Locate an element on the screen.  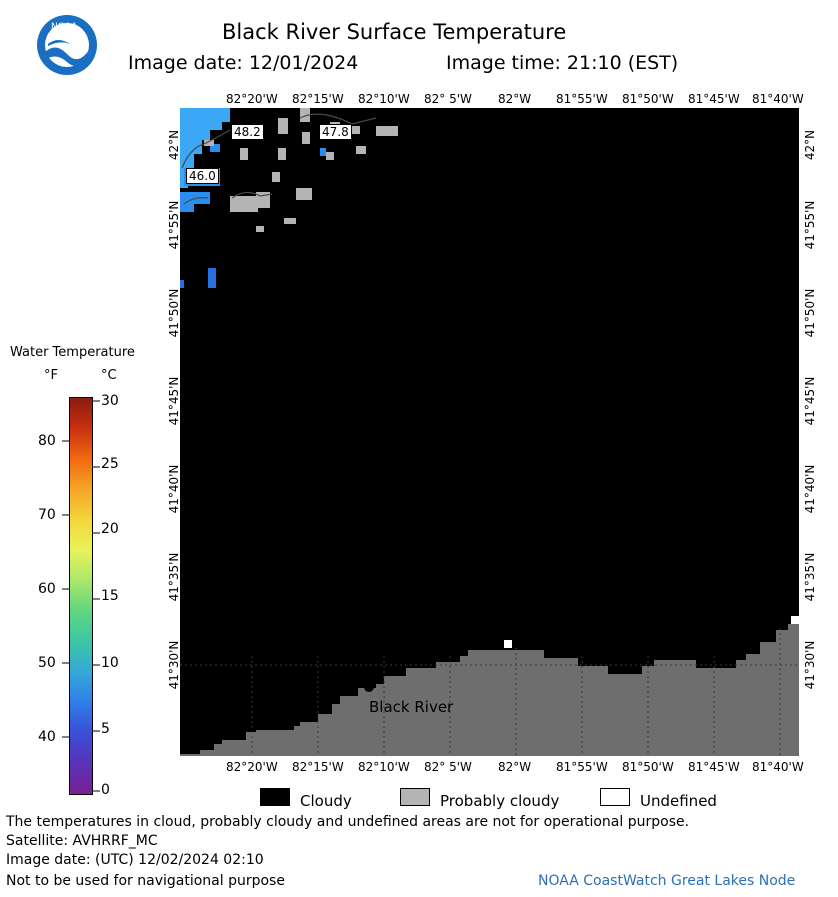
contour-label: 46.0 is located at coordinates (202, 176).